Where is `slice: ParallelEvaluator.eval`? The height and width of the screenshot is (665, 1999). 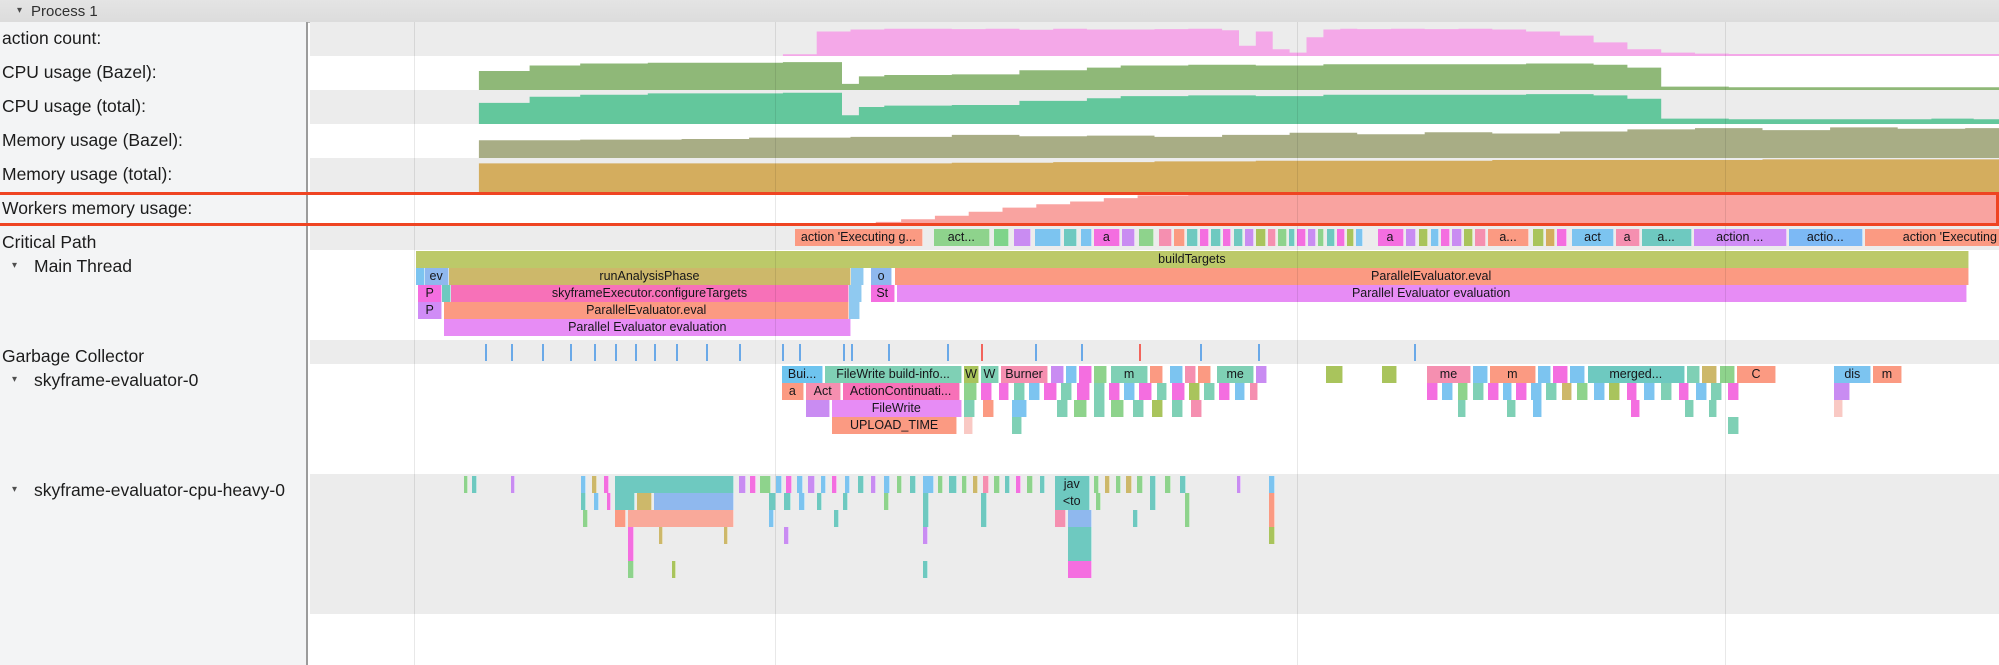 slice: ParallelEvaluator.eval is located at coordinates (647, 310).